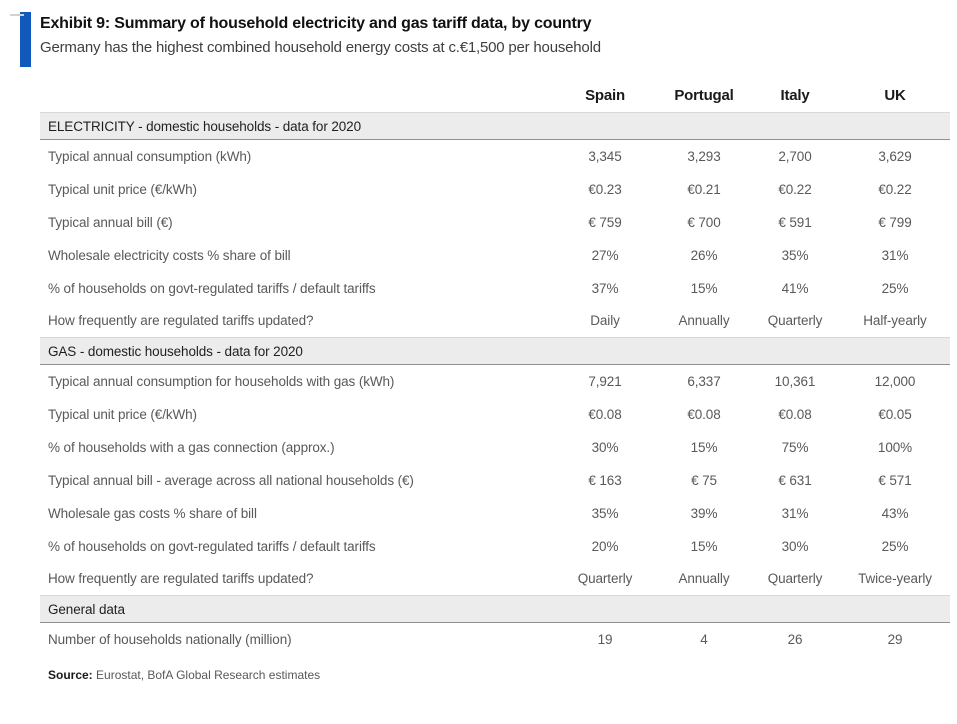 The image size is (957, 724). Describe the element at coordinates (795, 156) in the screenshot. I see `cell-value: 2,700` at that location.